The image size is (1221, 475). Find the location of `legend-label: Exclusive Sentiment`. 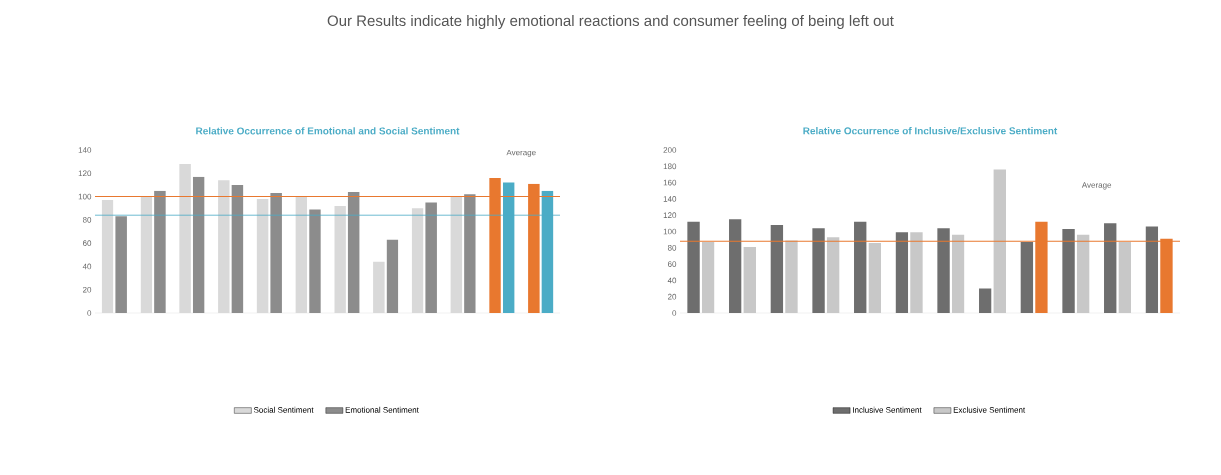

legend-label: Exclusive Sentiment is located at coordinates (989, 409).